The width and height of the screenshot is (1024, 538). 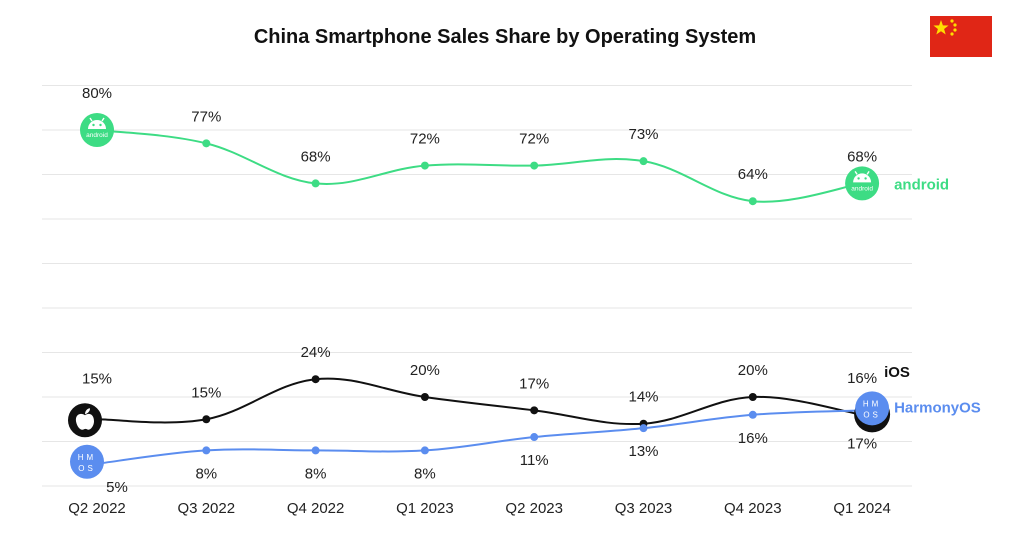 I want to click on harmonyos-data-label: 16%, so click(x=753, y=438).